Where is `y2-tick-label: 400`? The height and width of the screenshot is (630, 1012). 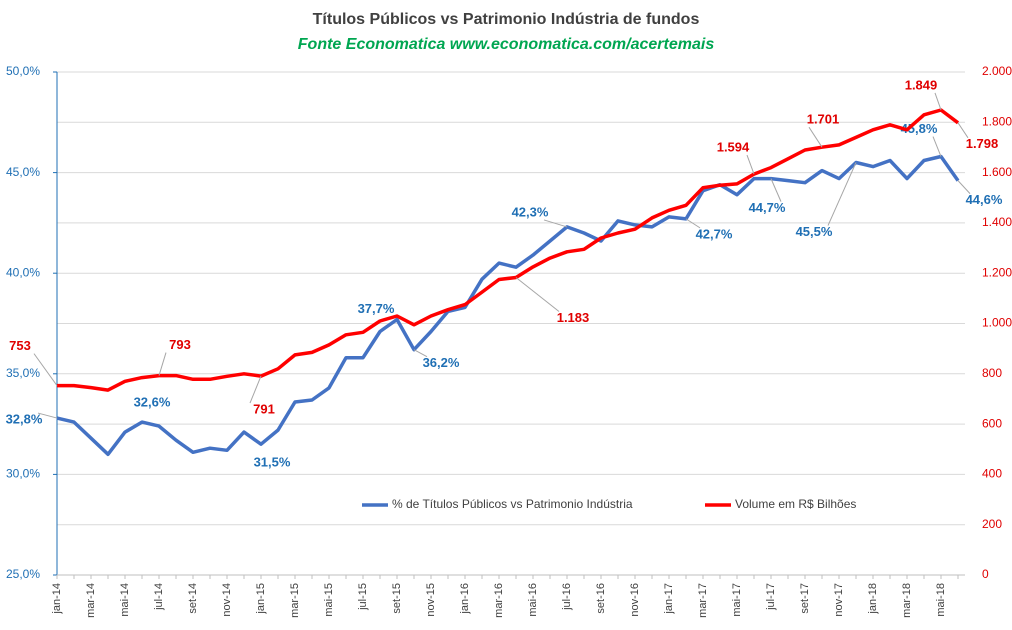 y2-tick-label: 400 is located at coordinates (992, 474).